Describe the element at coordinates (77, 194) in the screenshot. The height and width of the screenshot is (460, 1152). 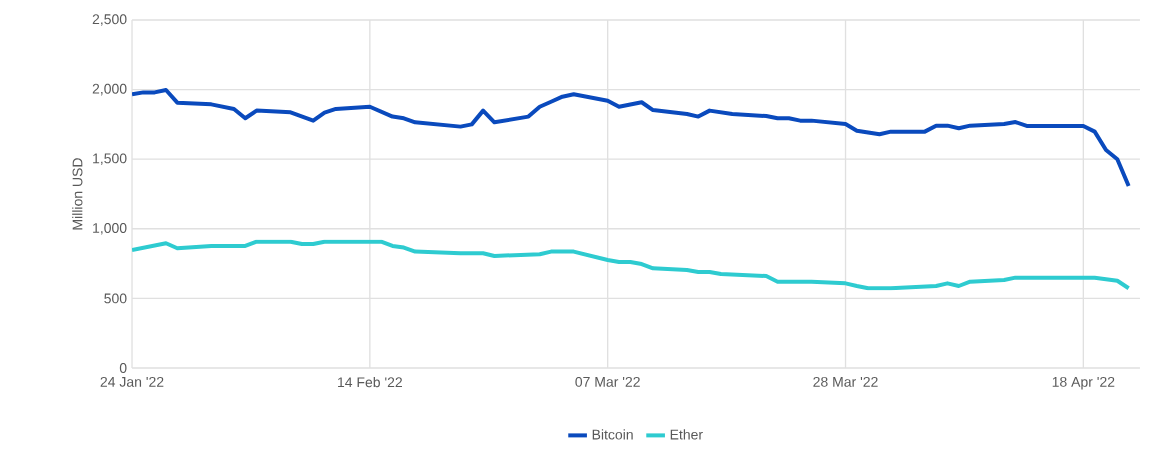
I see `y-axis-title: Million USD` at that location.